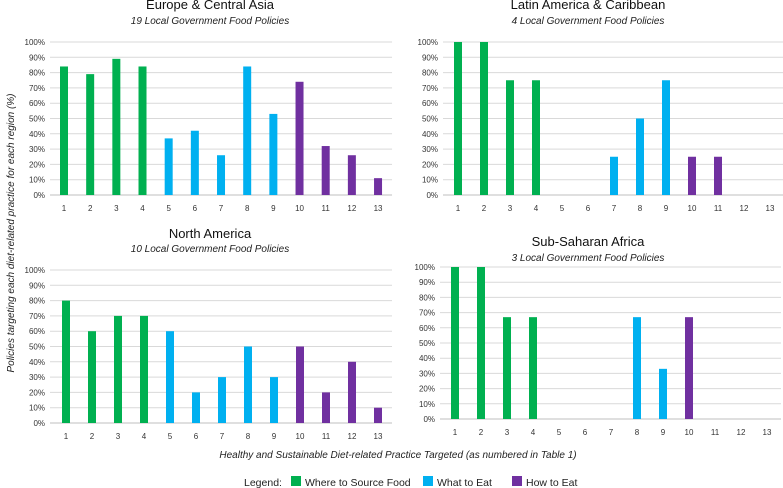 This screenshot has height=488, width=783. What do you see at coordinates (589, 241) in the screenshot?
I see `panel-title: Sub-Saharan Africa` at bounding box center [589, 241].